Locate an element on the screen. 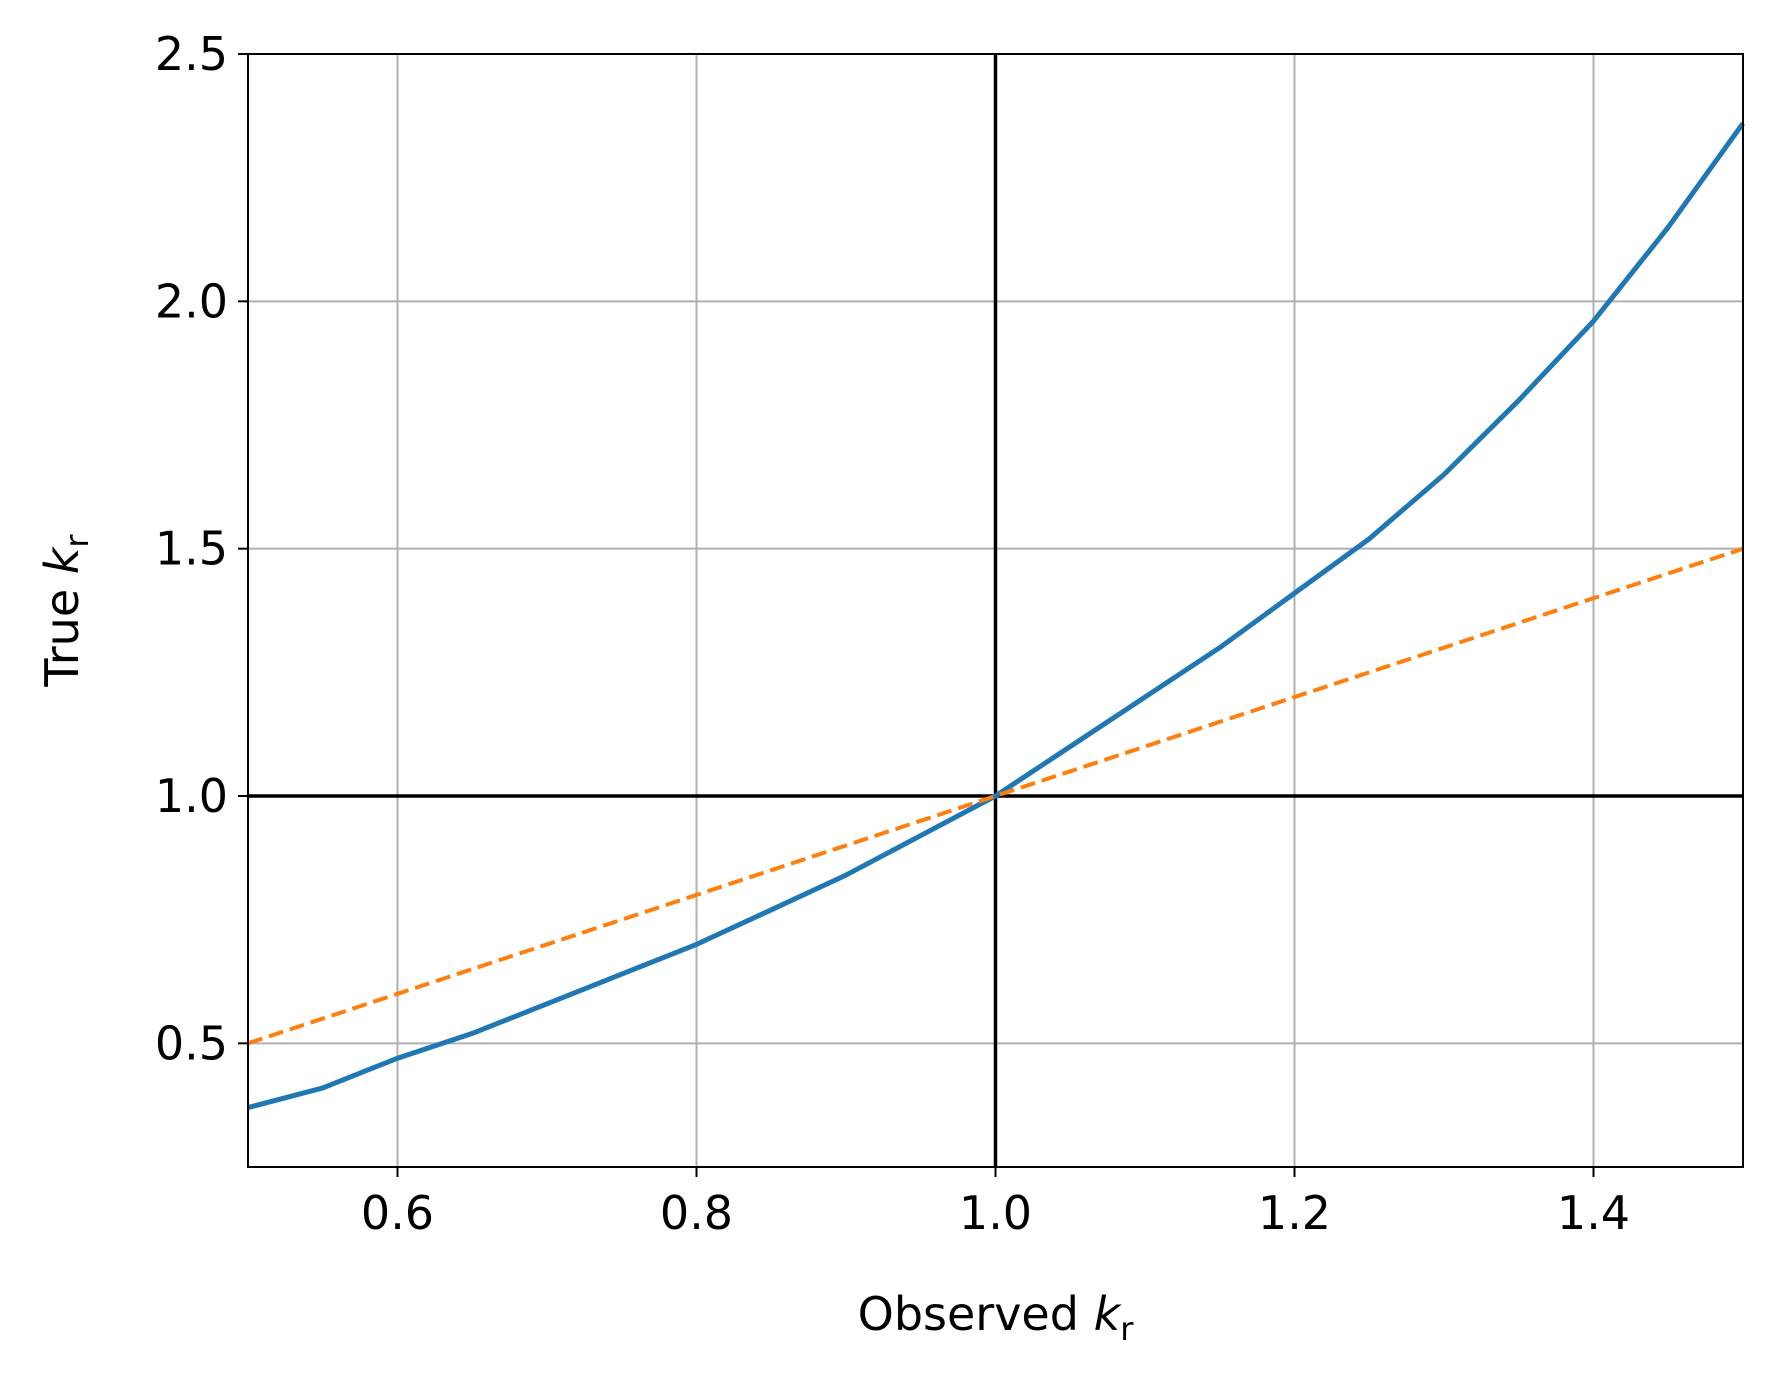 Image resolution: width=1767 pixels, height=1377 pixels. x-axis-ticks: 0.6 0.8 1.0 1.2 1.4 is located at coordinates (995, 1203).